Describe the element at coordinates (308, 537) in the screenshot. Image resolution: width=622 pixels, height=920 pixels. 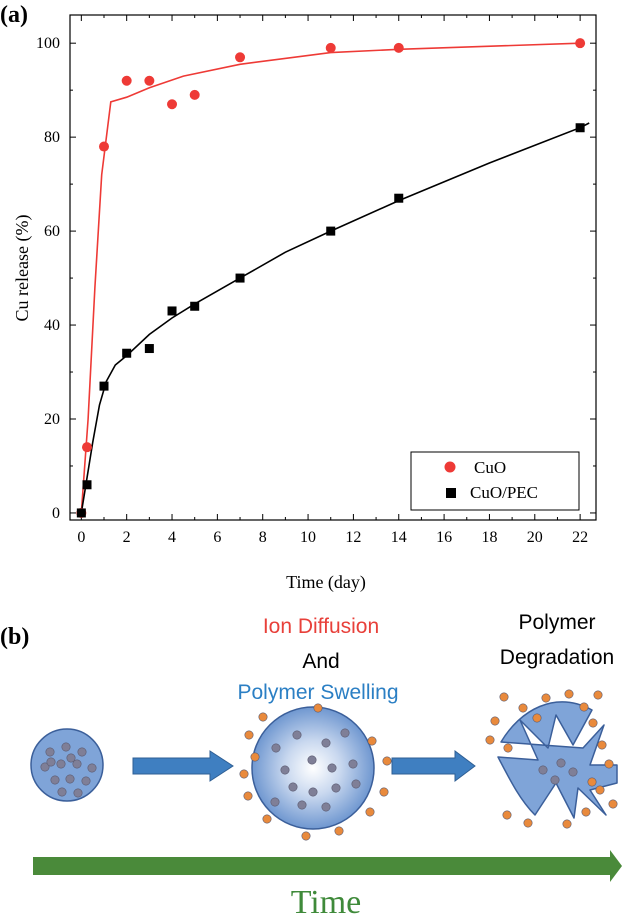
I see `x-tick-label: 10` at that location.